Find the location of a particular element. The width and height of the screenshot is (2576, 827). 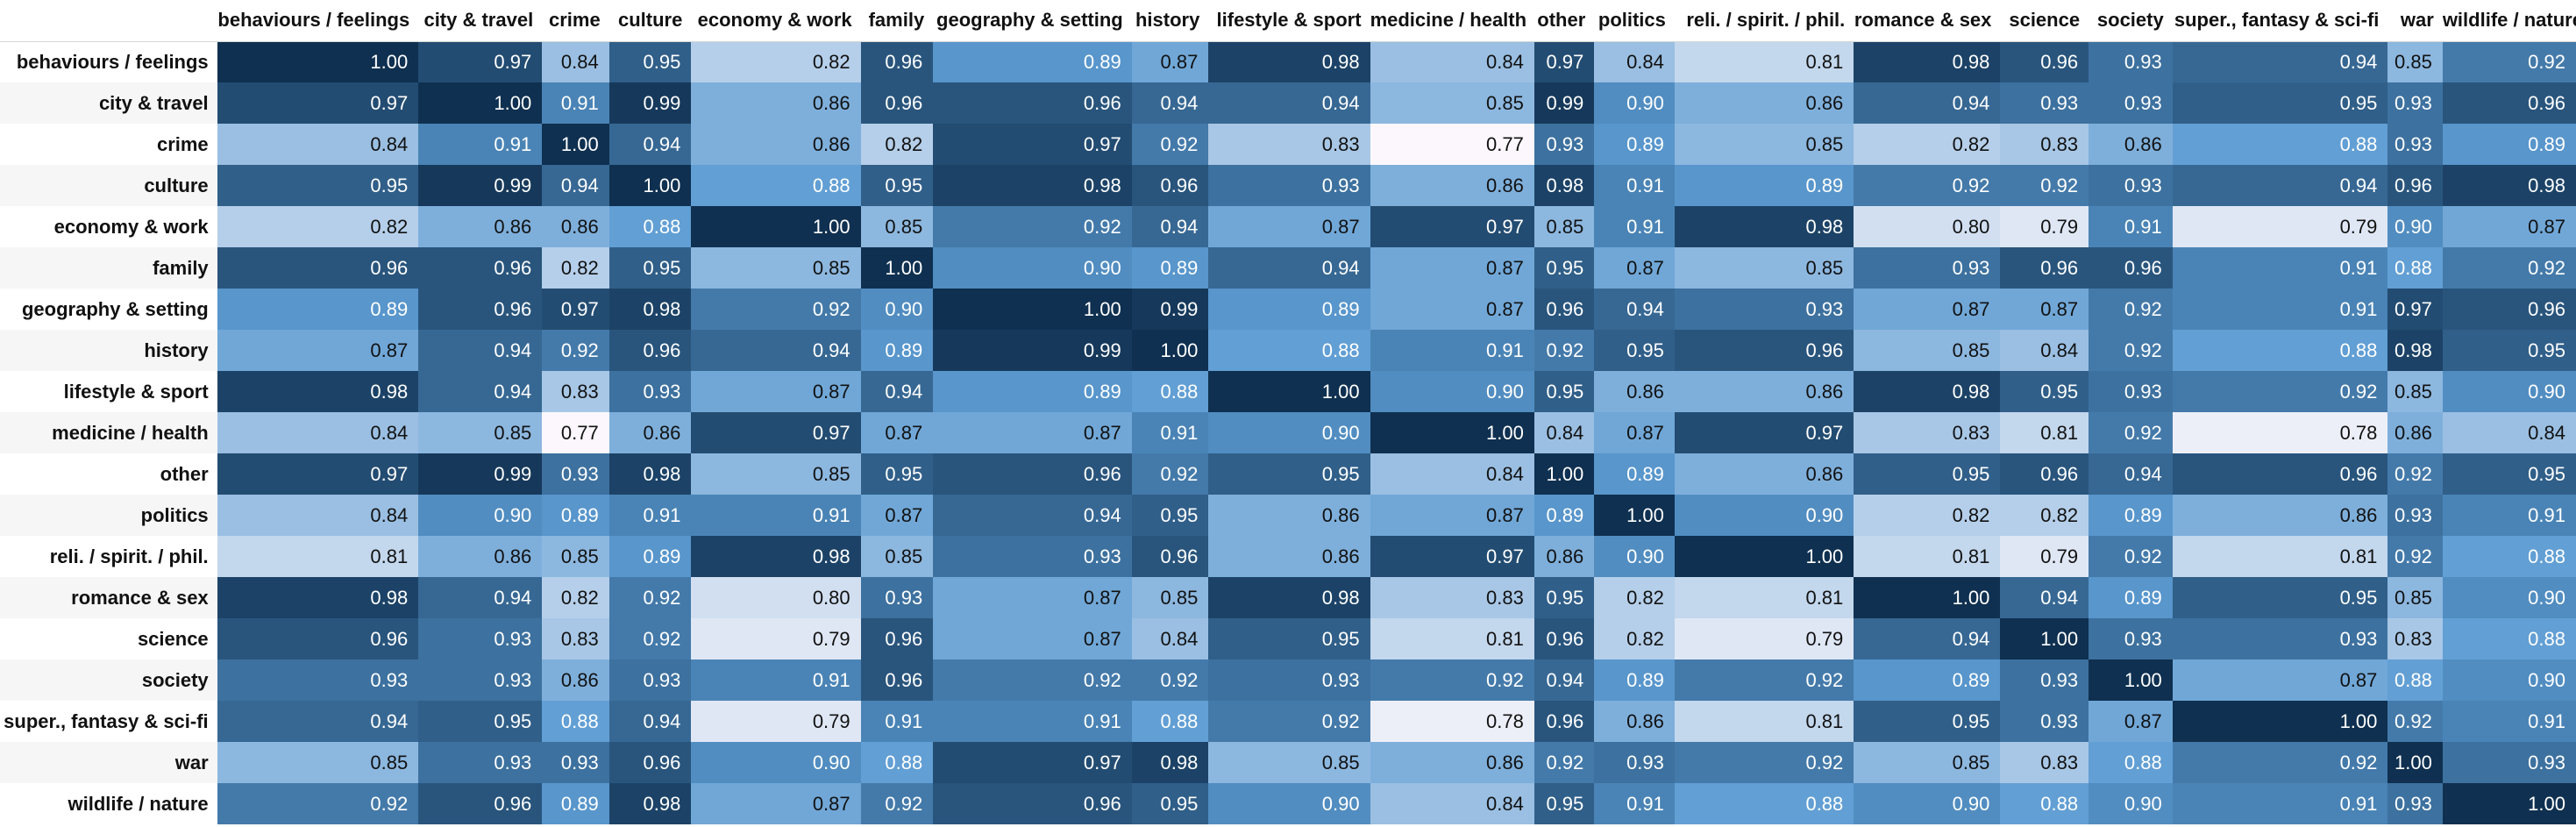

row-label: politics is located at coordinates (108, 516).